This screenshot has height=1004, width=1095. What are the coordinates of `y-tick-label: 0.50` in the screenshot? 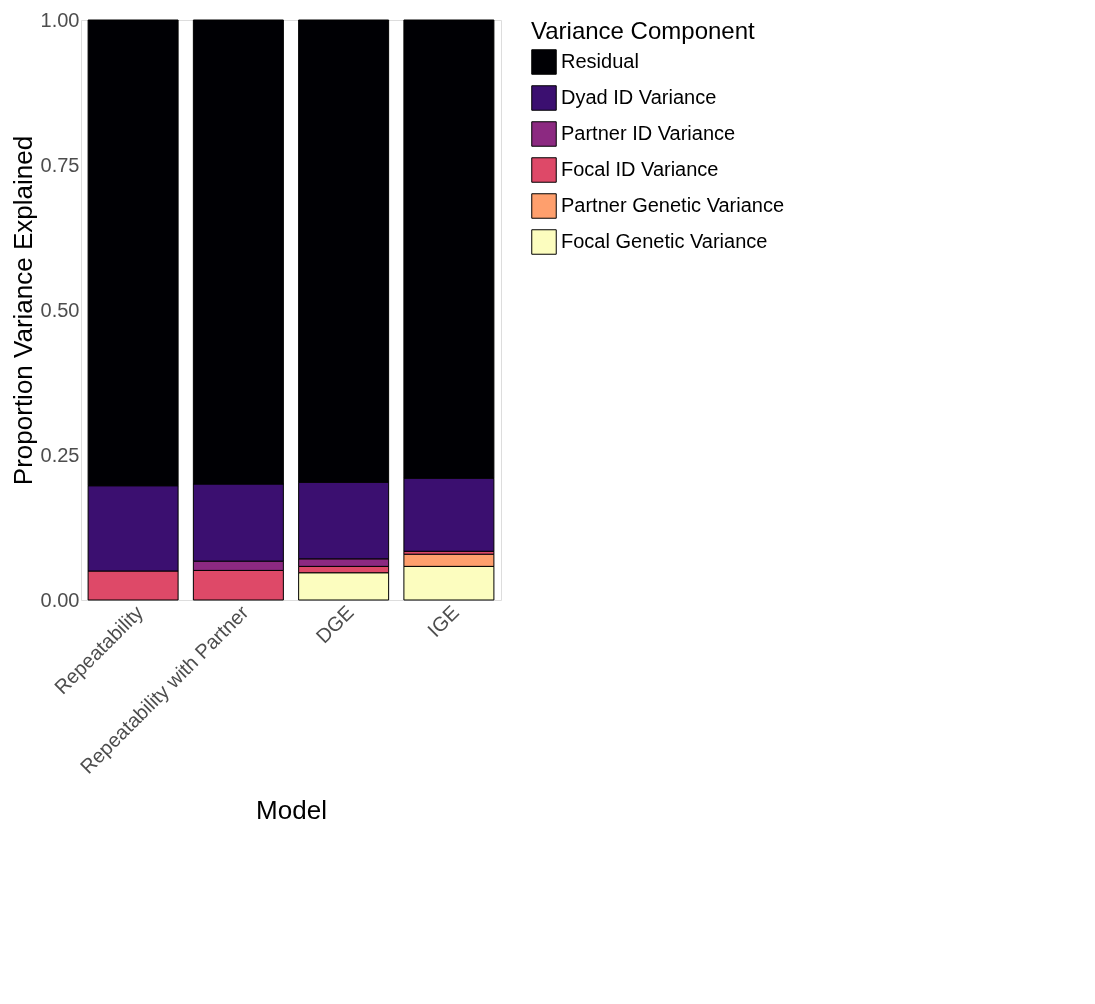 It's located at (60, 309).